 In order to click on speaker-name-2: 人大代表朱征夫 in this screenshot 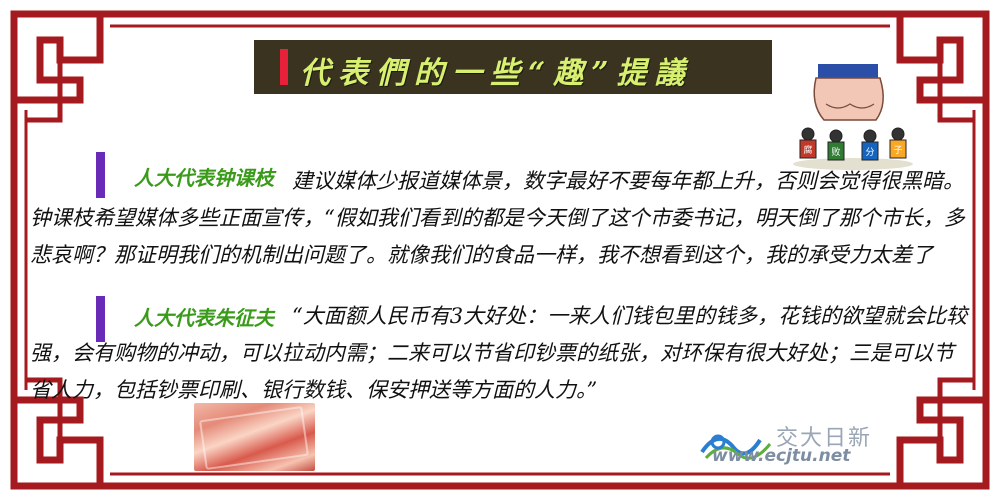, I will do `click(204, 318)`.